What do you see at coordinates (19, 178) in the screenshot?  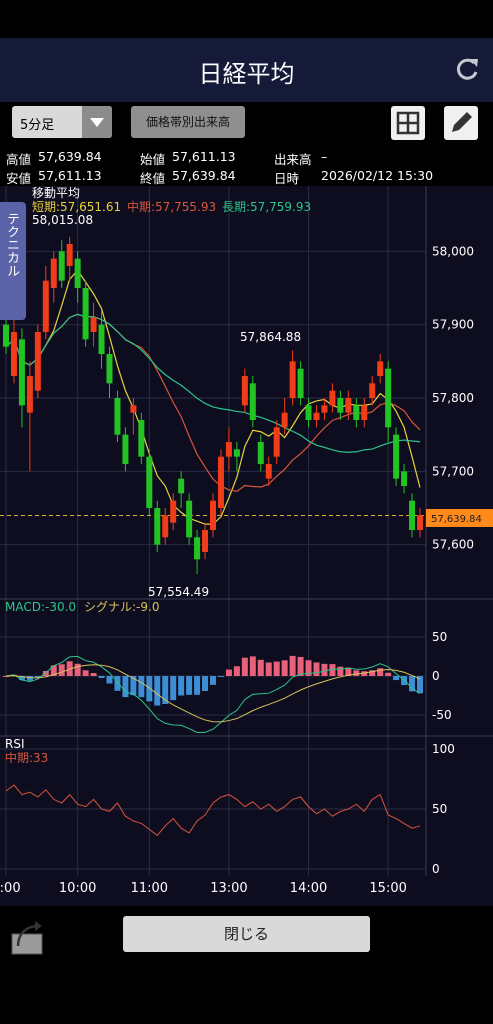 I see `low-label: 安値` at bounding box center [19, 178].